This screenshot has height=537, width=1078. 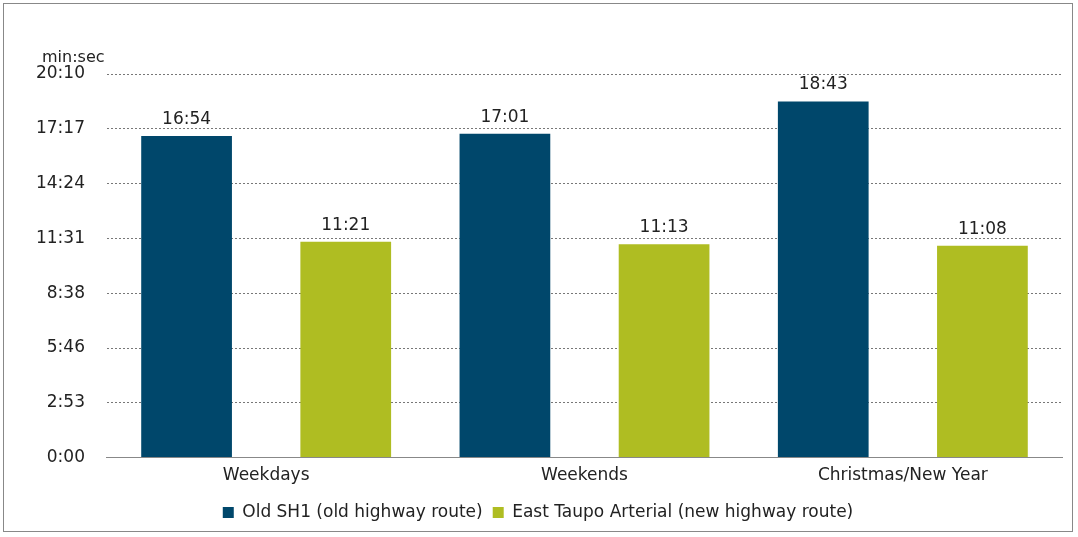 What do you see at coordinates (902, 474) in the screenshot?
I see `x-tick-label: Christmas/New Year` at bounding box center [902, 474].